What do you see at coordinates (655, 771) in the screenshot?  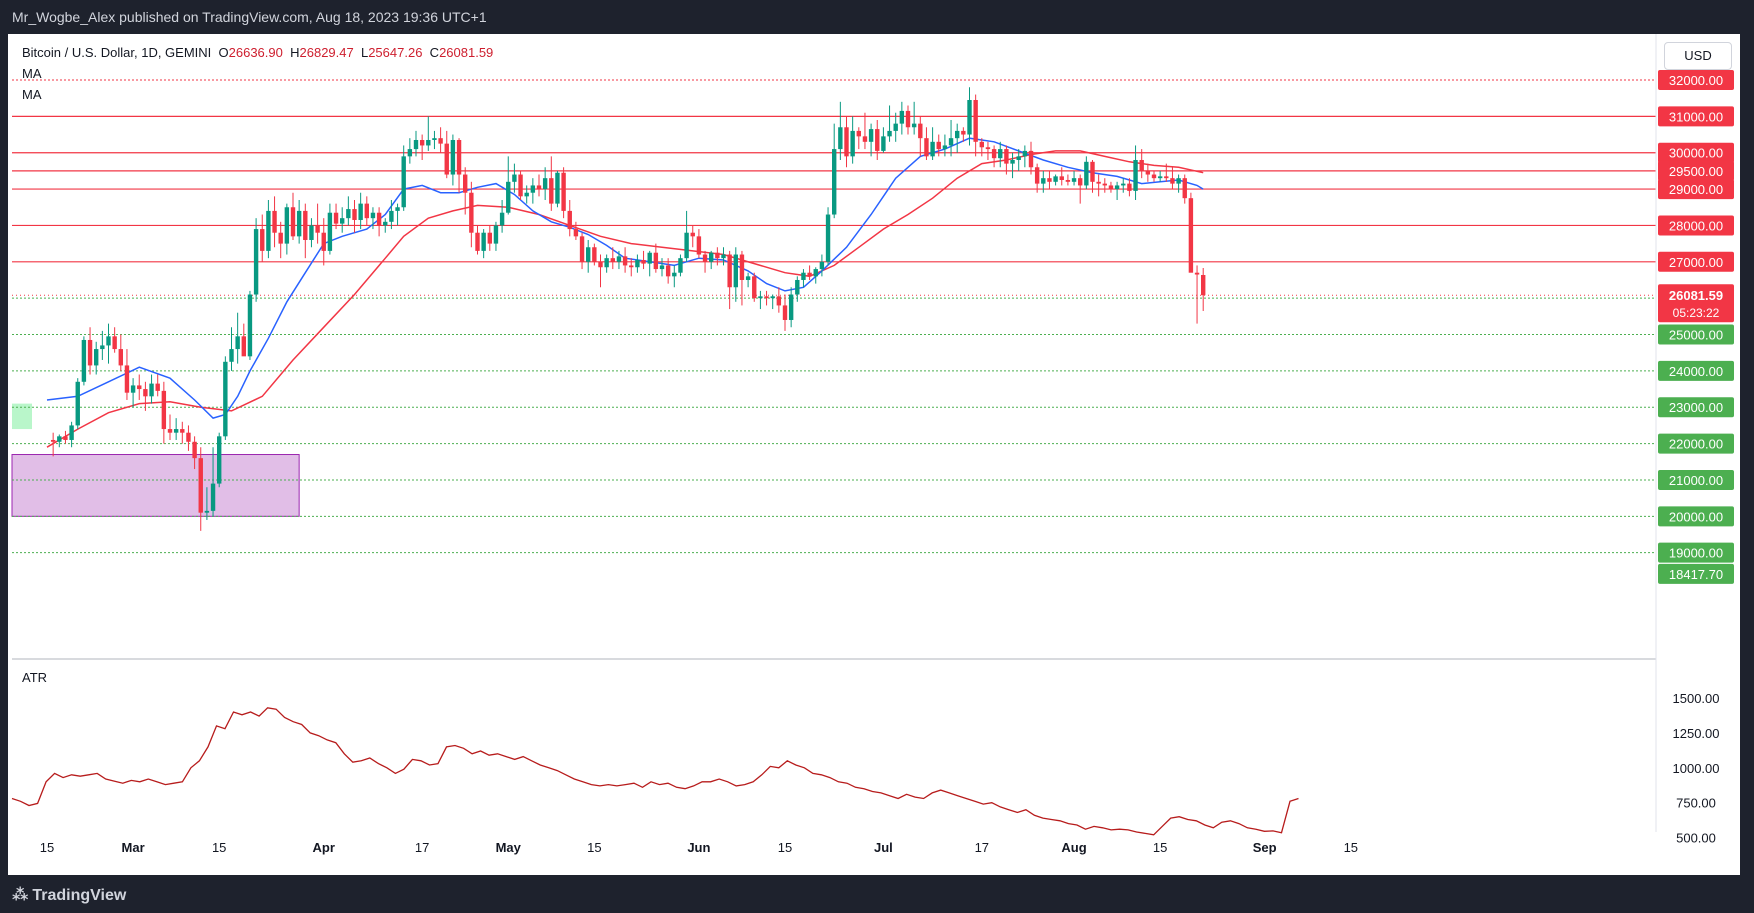 I see `atr-line` at bounding box center [655, 771].